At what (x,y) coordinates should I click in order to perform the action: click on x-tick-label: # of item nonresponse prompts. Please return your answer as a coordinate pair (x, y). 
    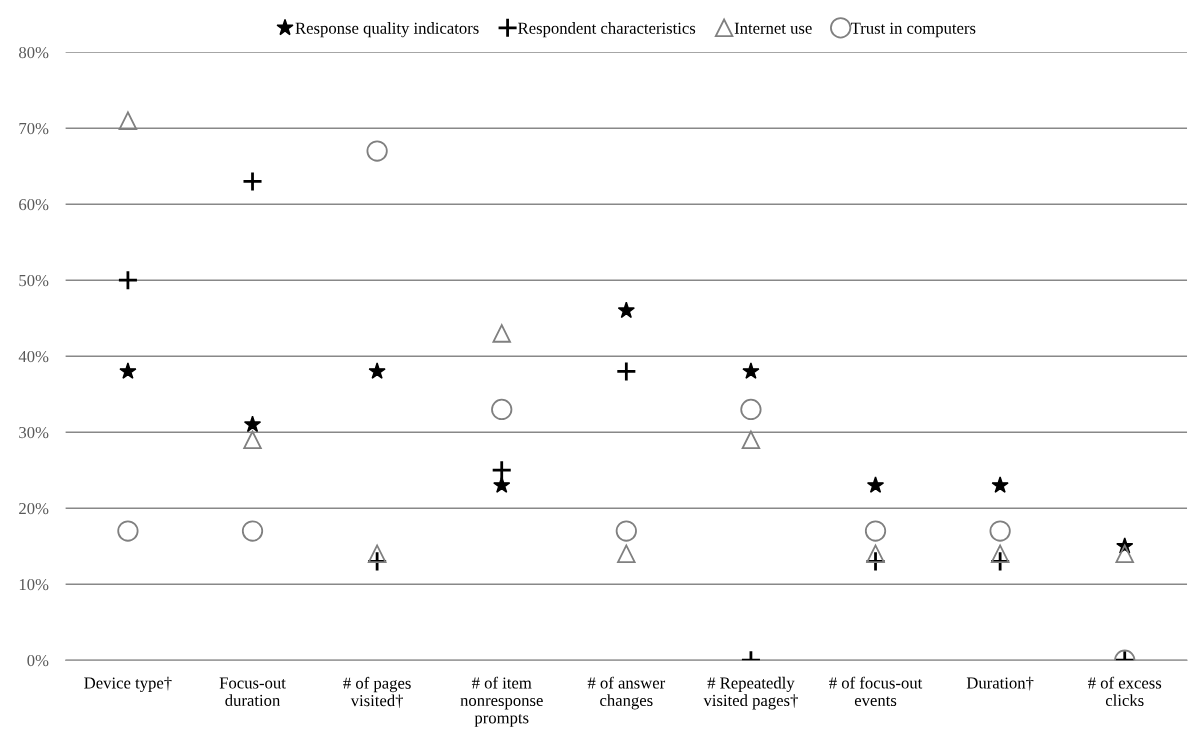
    Looking at the image, I should click on (501, 701).